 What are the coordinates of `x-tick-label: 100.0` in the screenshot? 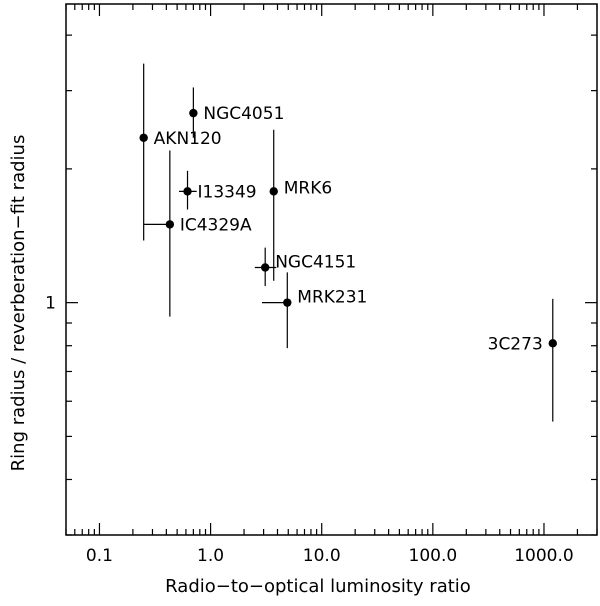 It's located at (433, 556).